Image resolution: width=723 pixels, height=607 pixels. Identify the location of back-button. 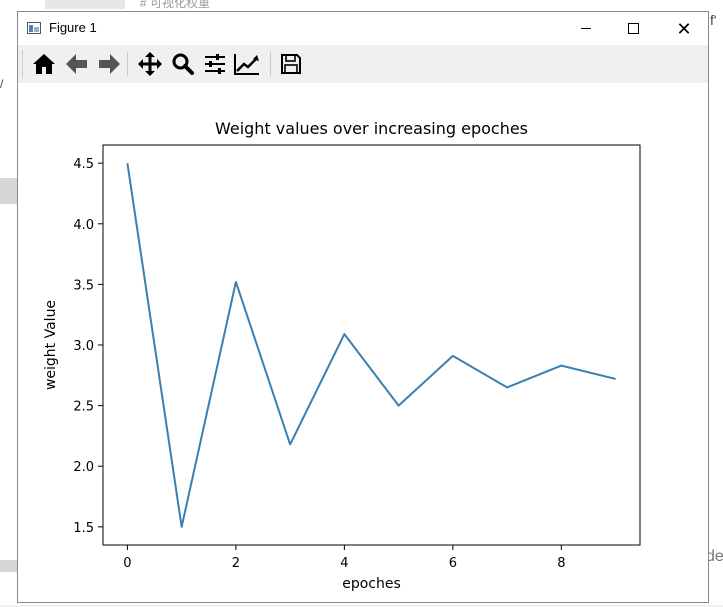
(77, 64).